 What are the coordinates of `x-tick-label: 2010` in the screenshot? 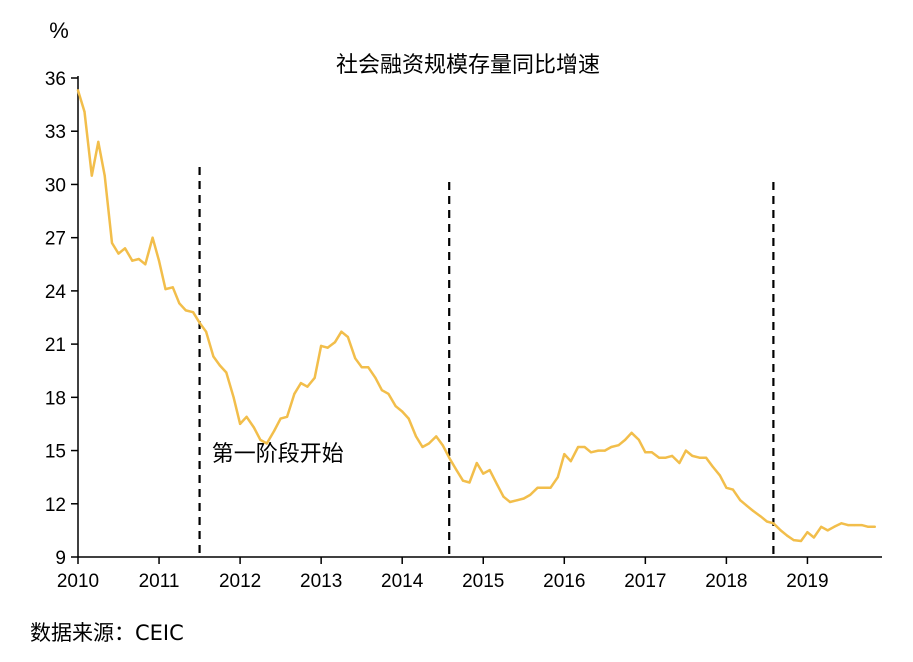 It's located at (78, 581).